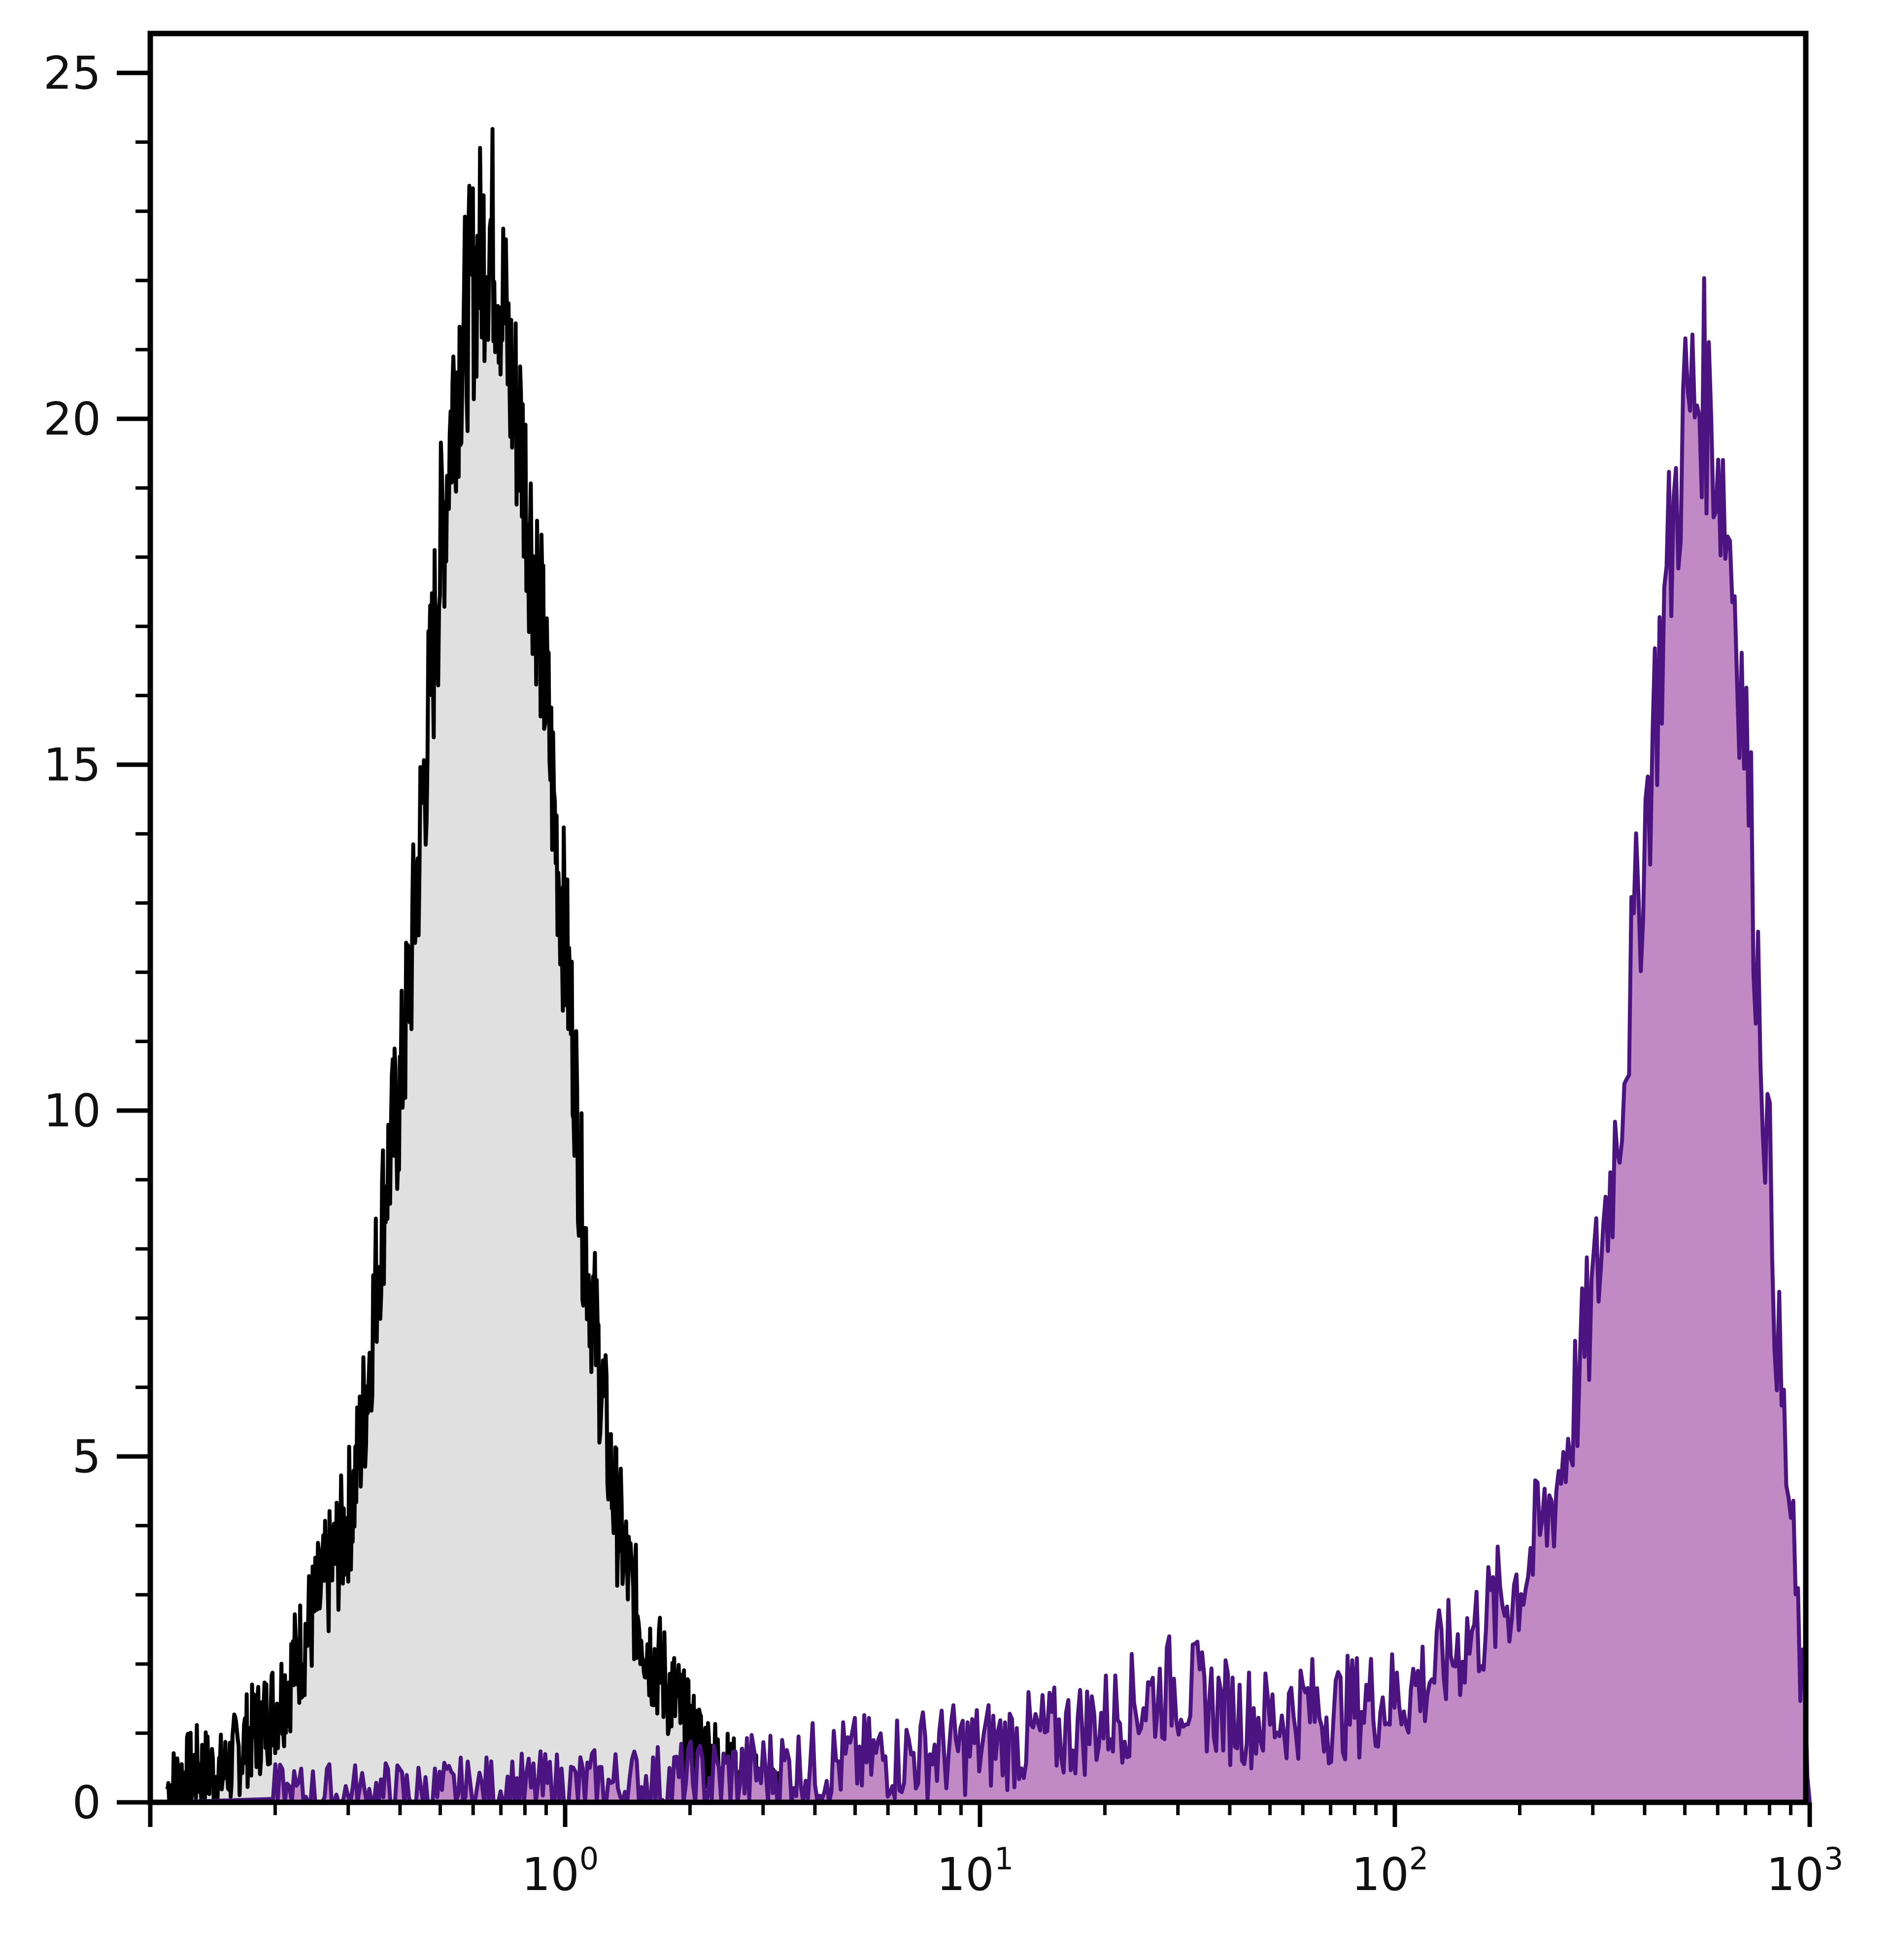 The image size is (1892, 1960). Describe the element at coordinates (975, 1871) in the screenshot. I see `x-tick-label: 10¹` at that location.